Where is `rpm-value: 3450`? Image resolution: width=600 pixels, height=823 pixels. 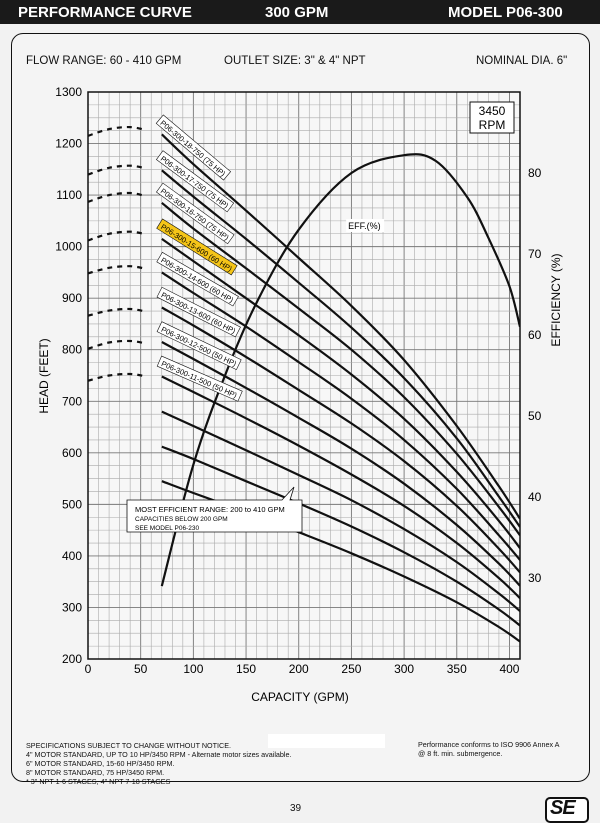 rpm-value: 3450 is located at coordinates (492, 111).